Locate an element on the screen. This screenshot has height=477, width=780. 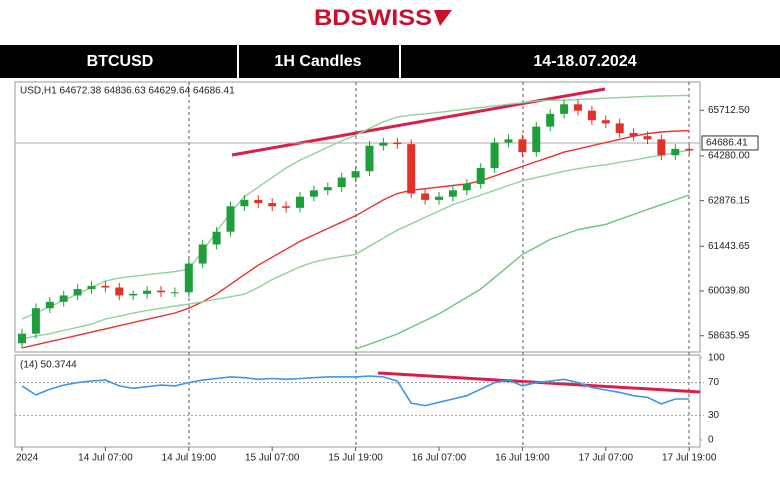
x-tick-label: 17 Jul 19:00 is located at coordinates (689, 458).